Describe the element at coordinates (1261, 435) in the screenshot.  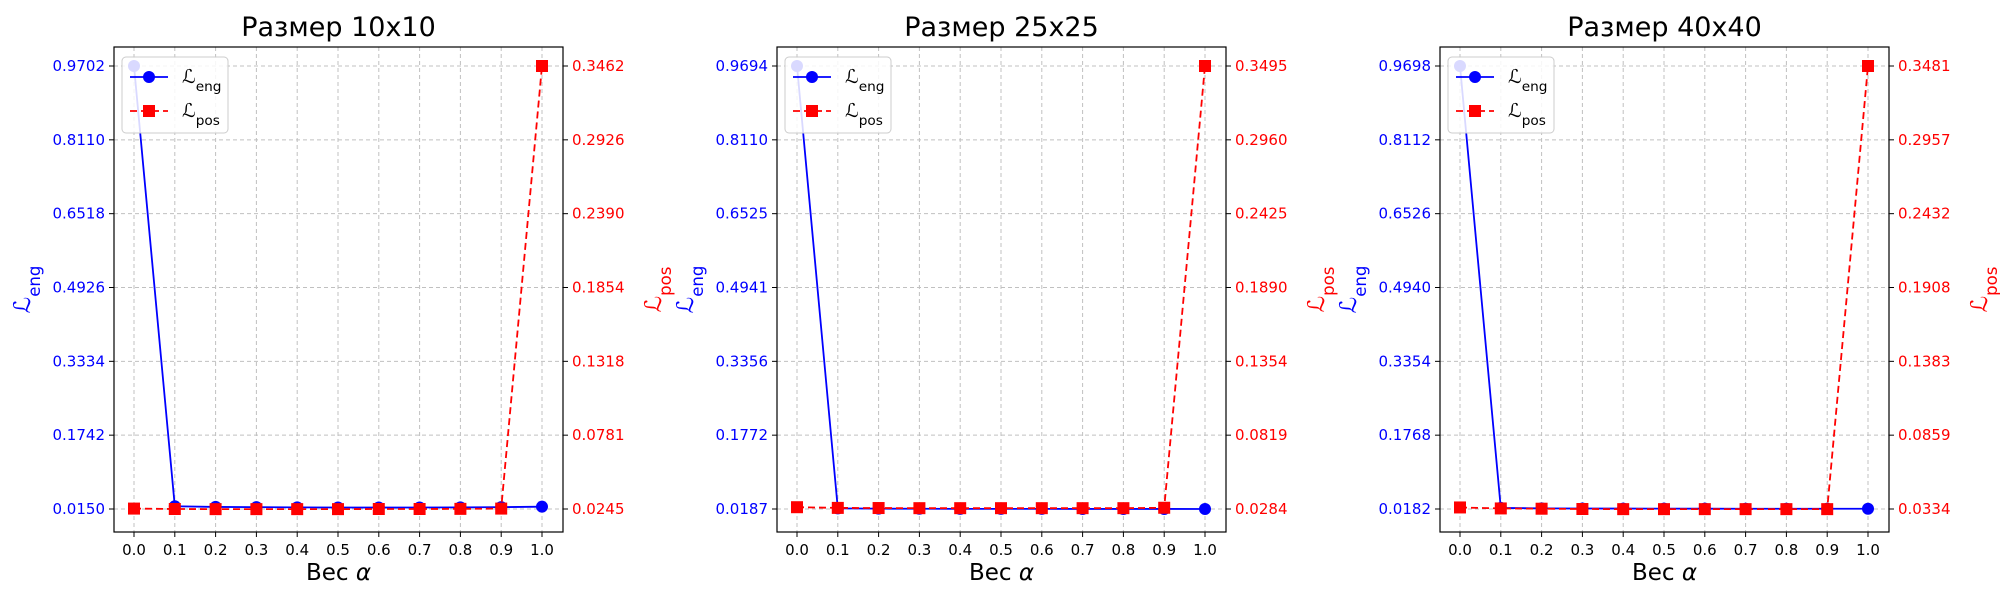
I see `y-right-tick-label: 0.0819` at that location.